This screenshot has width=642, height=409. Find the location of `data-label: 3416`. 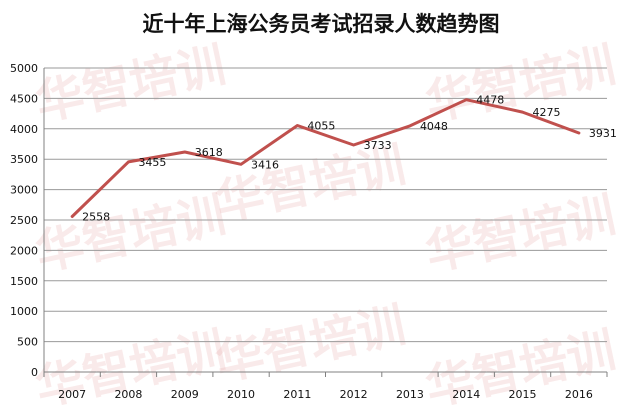

data-label: 3416 is located at coordinates (265, 164).